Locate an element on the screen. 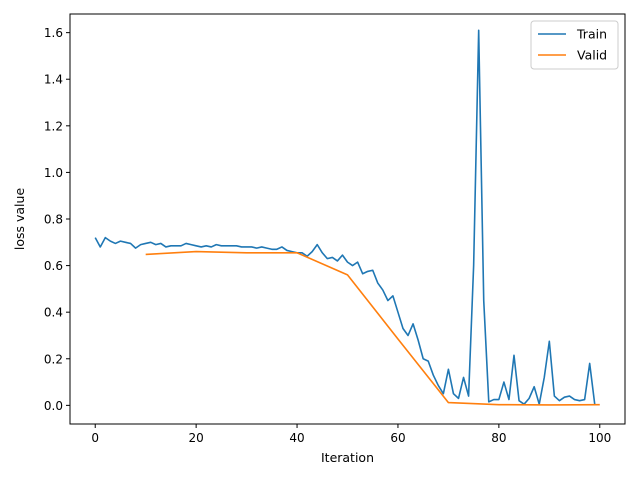  y-tick-label: 1.2 is located at coordinates (53, 126).